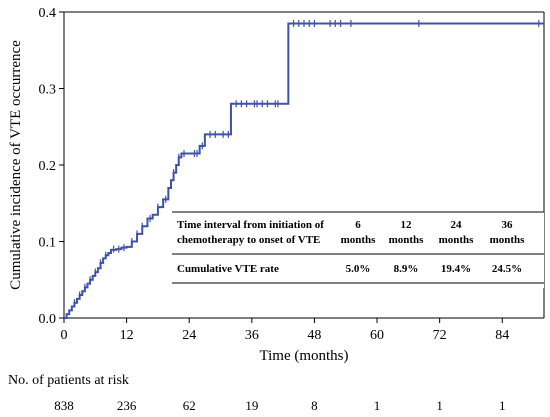  Describe the element at coordinates (303, 356) in the screenshot. I see `x-axis-label: Time (months)` at that location.